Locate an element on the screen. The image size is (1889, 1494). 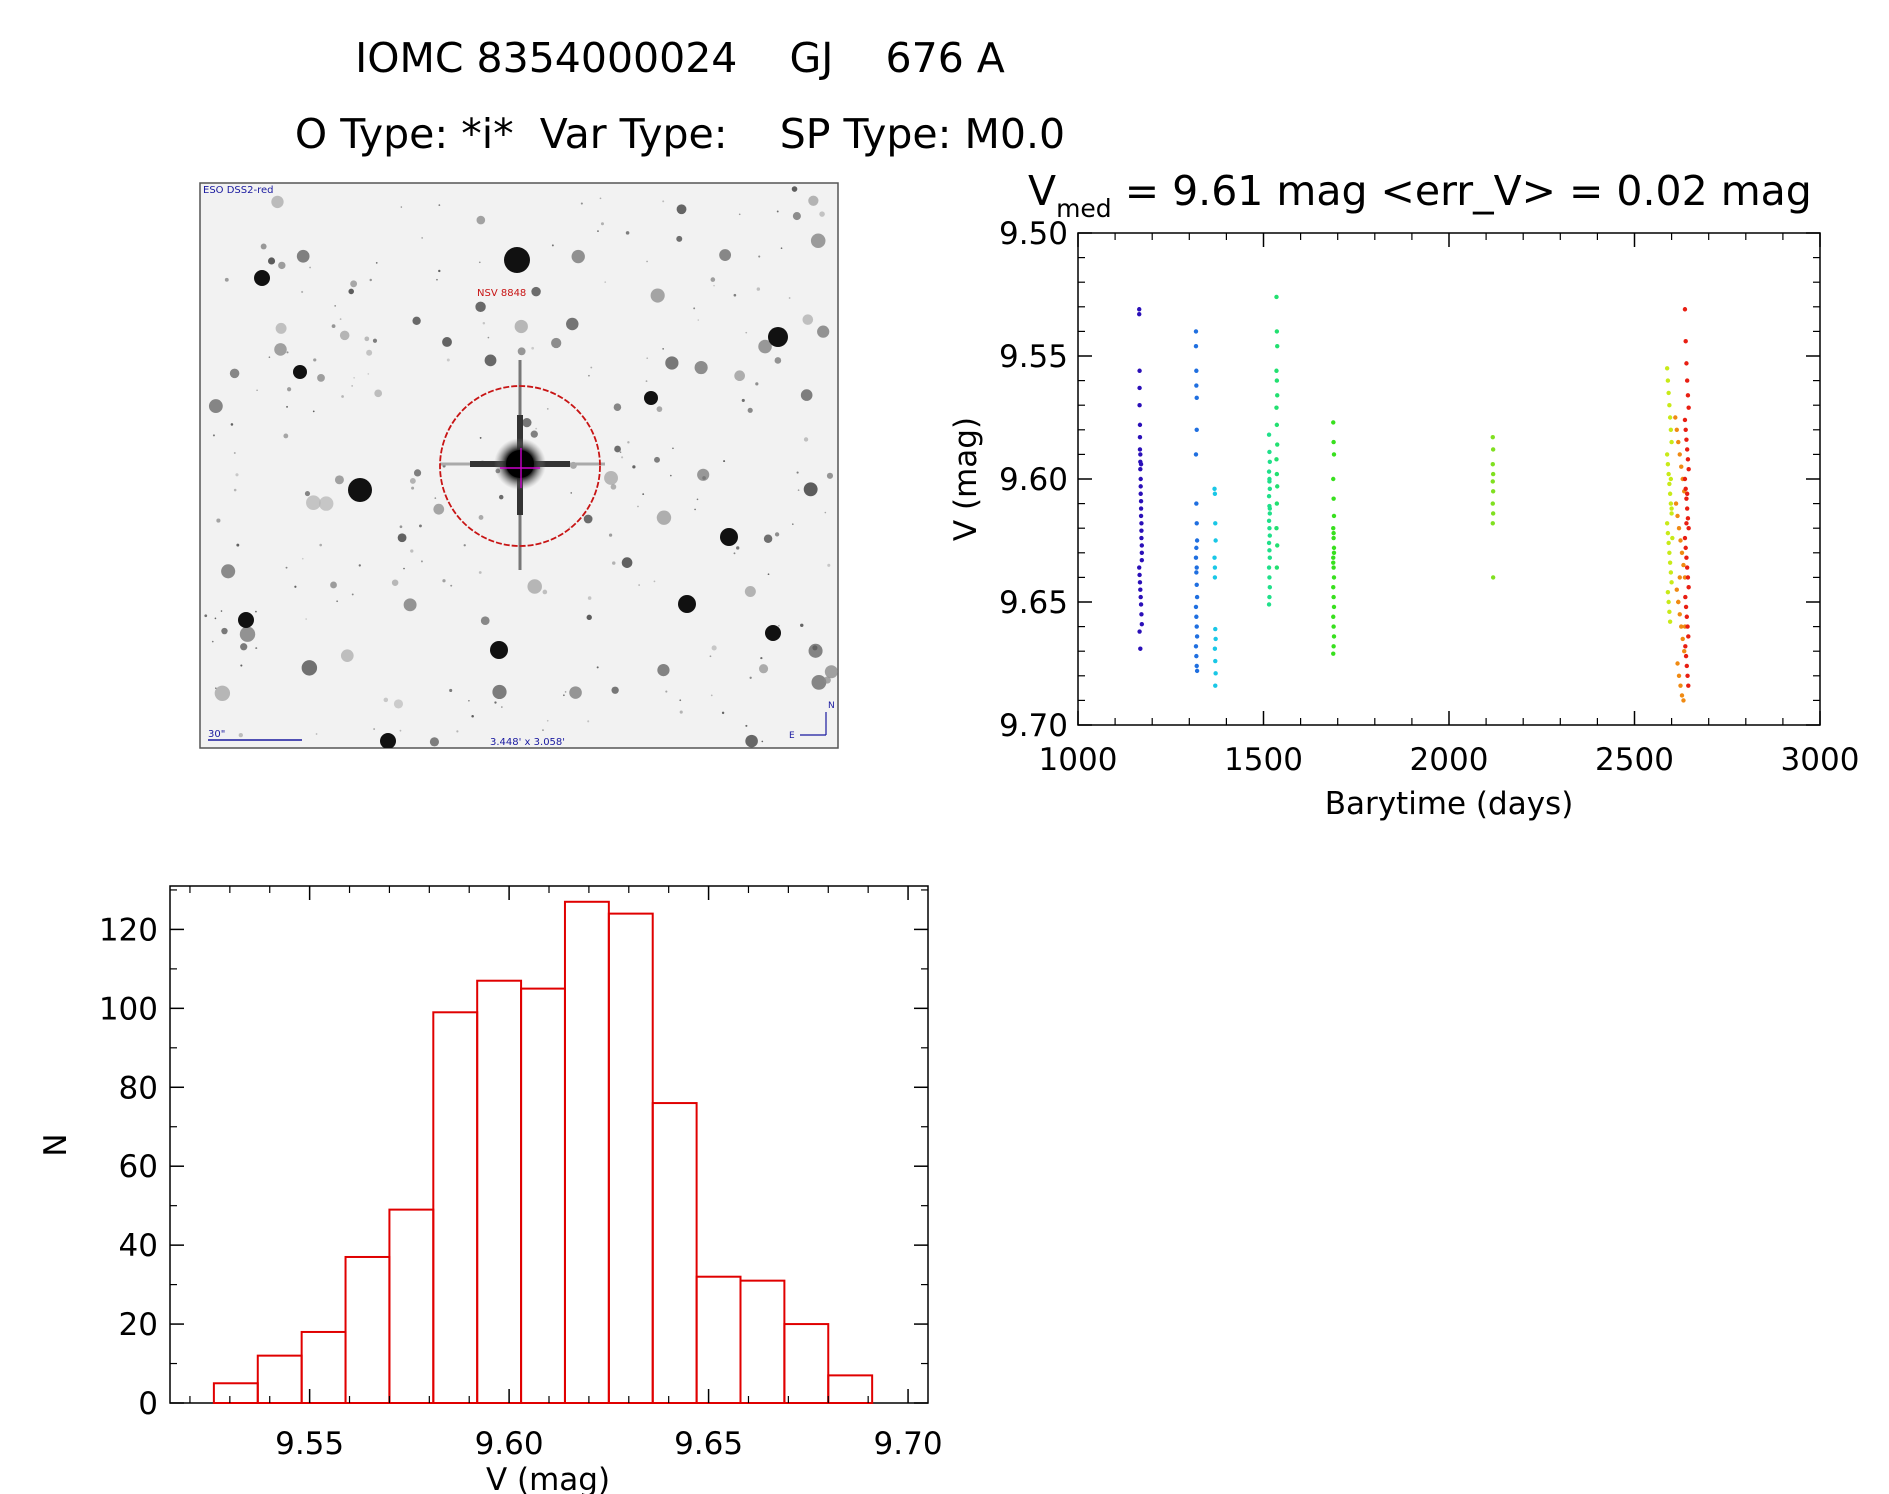
finder-star-label: NSV 8848 is located at coordinates (501, 293).